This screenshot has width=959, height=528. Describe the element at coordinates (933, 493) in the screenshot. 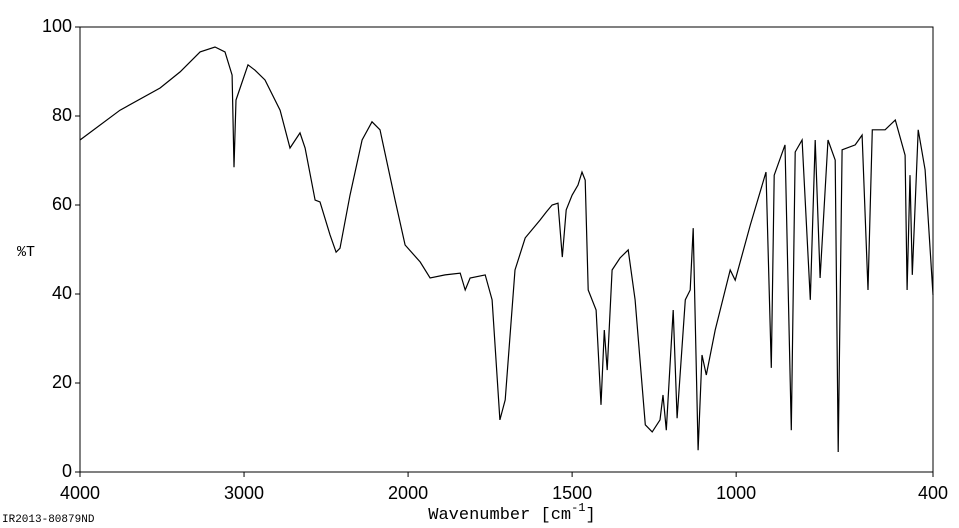

I see `x-tick-label: 400` at that location.